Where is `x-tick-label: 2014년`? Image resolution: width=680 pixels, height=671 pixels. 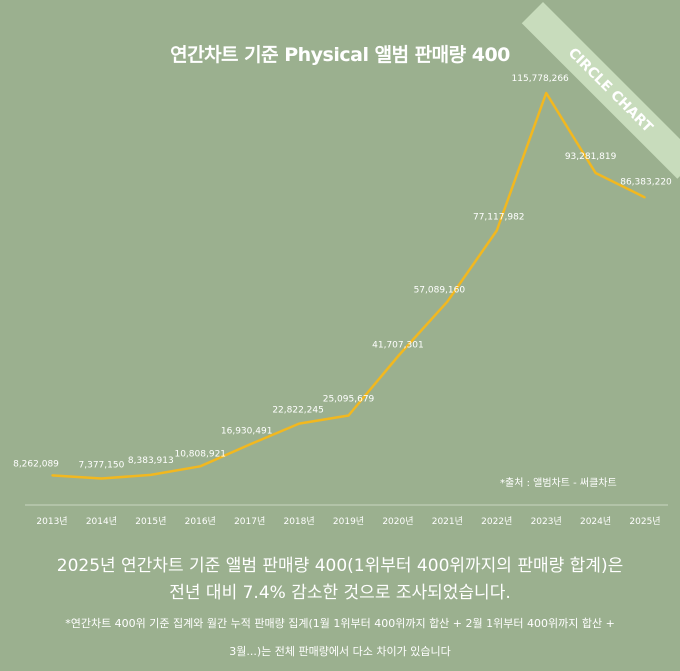
x-tick-label: 2014년 is located at coordinates (101, 521).